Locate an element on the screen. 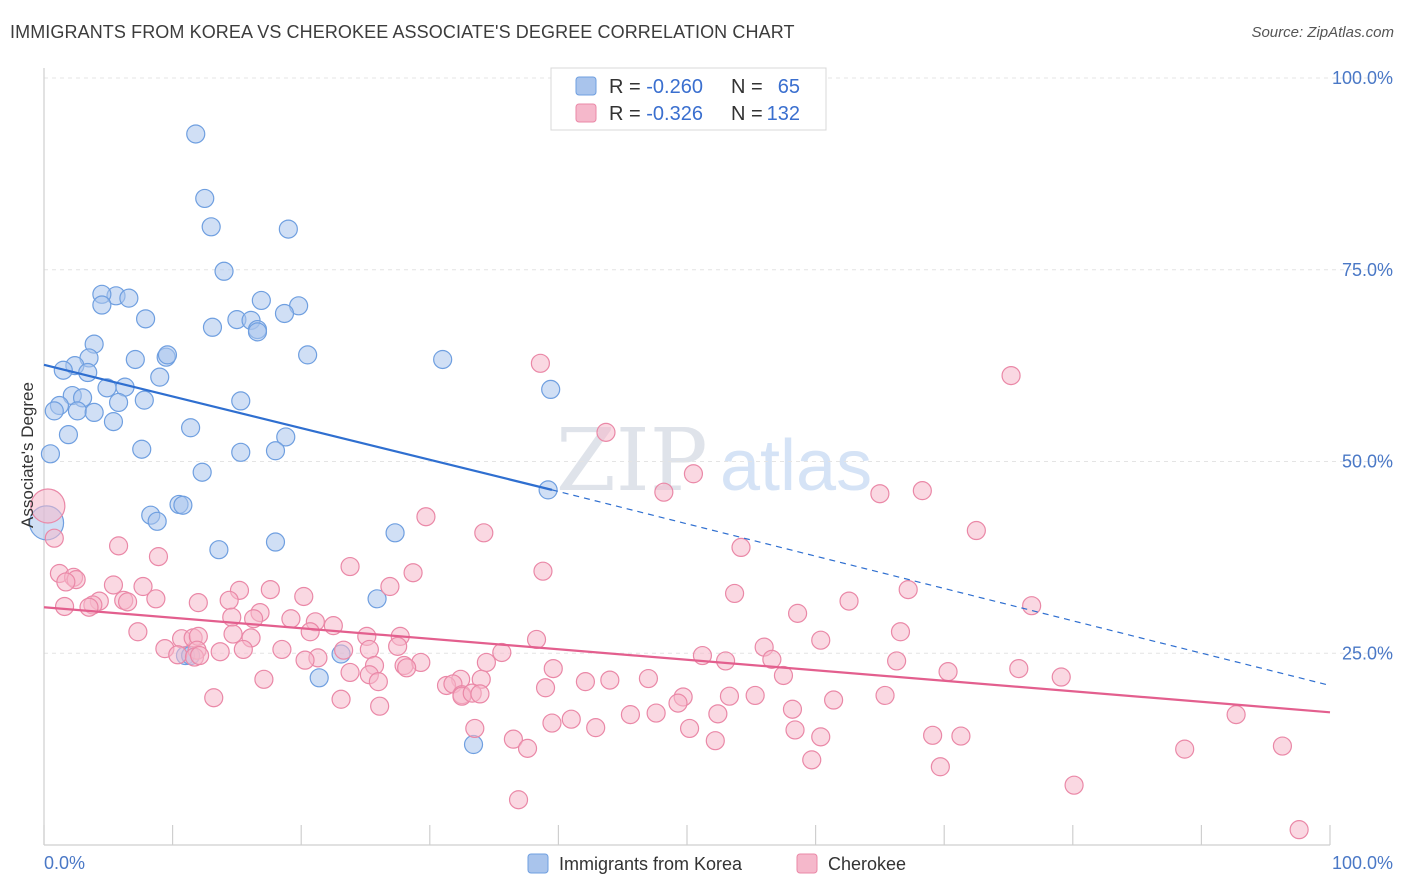  korea-trend-line is located at coordinates (298, 427).